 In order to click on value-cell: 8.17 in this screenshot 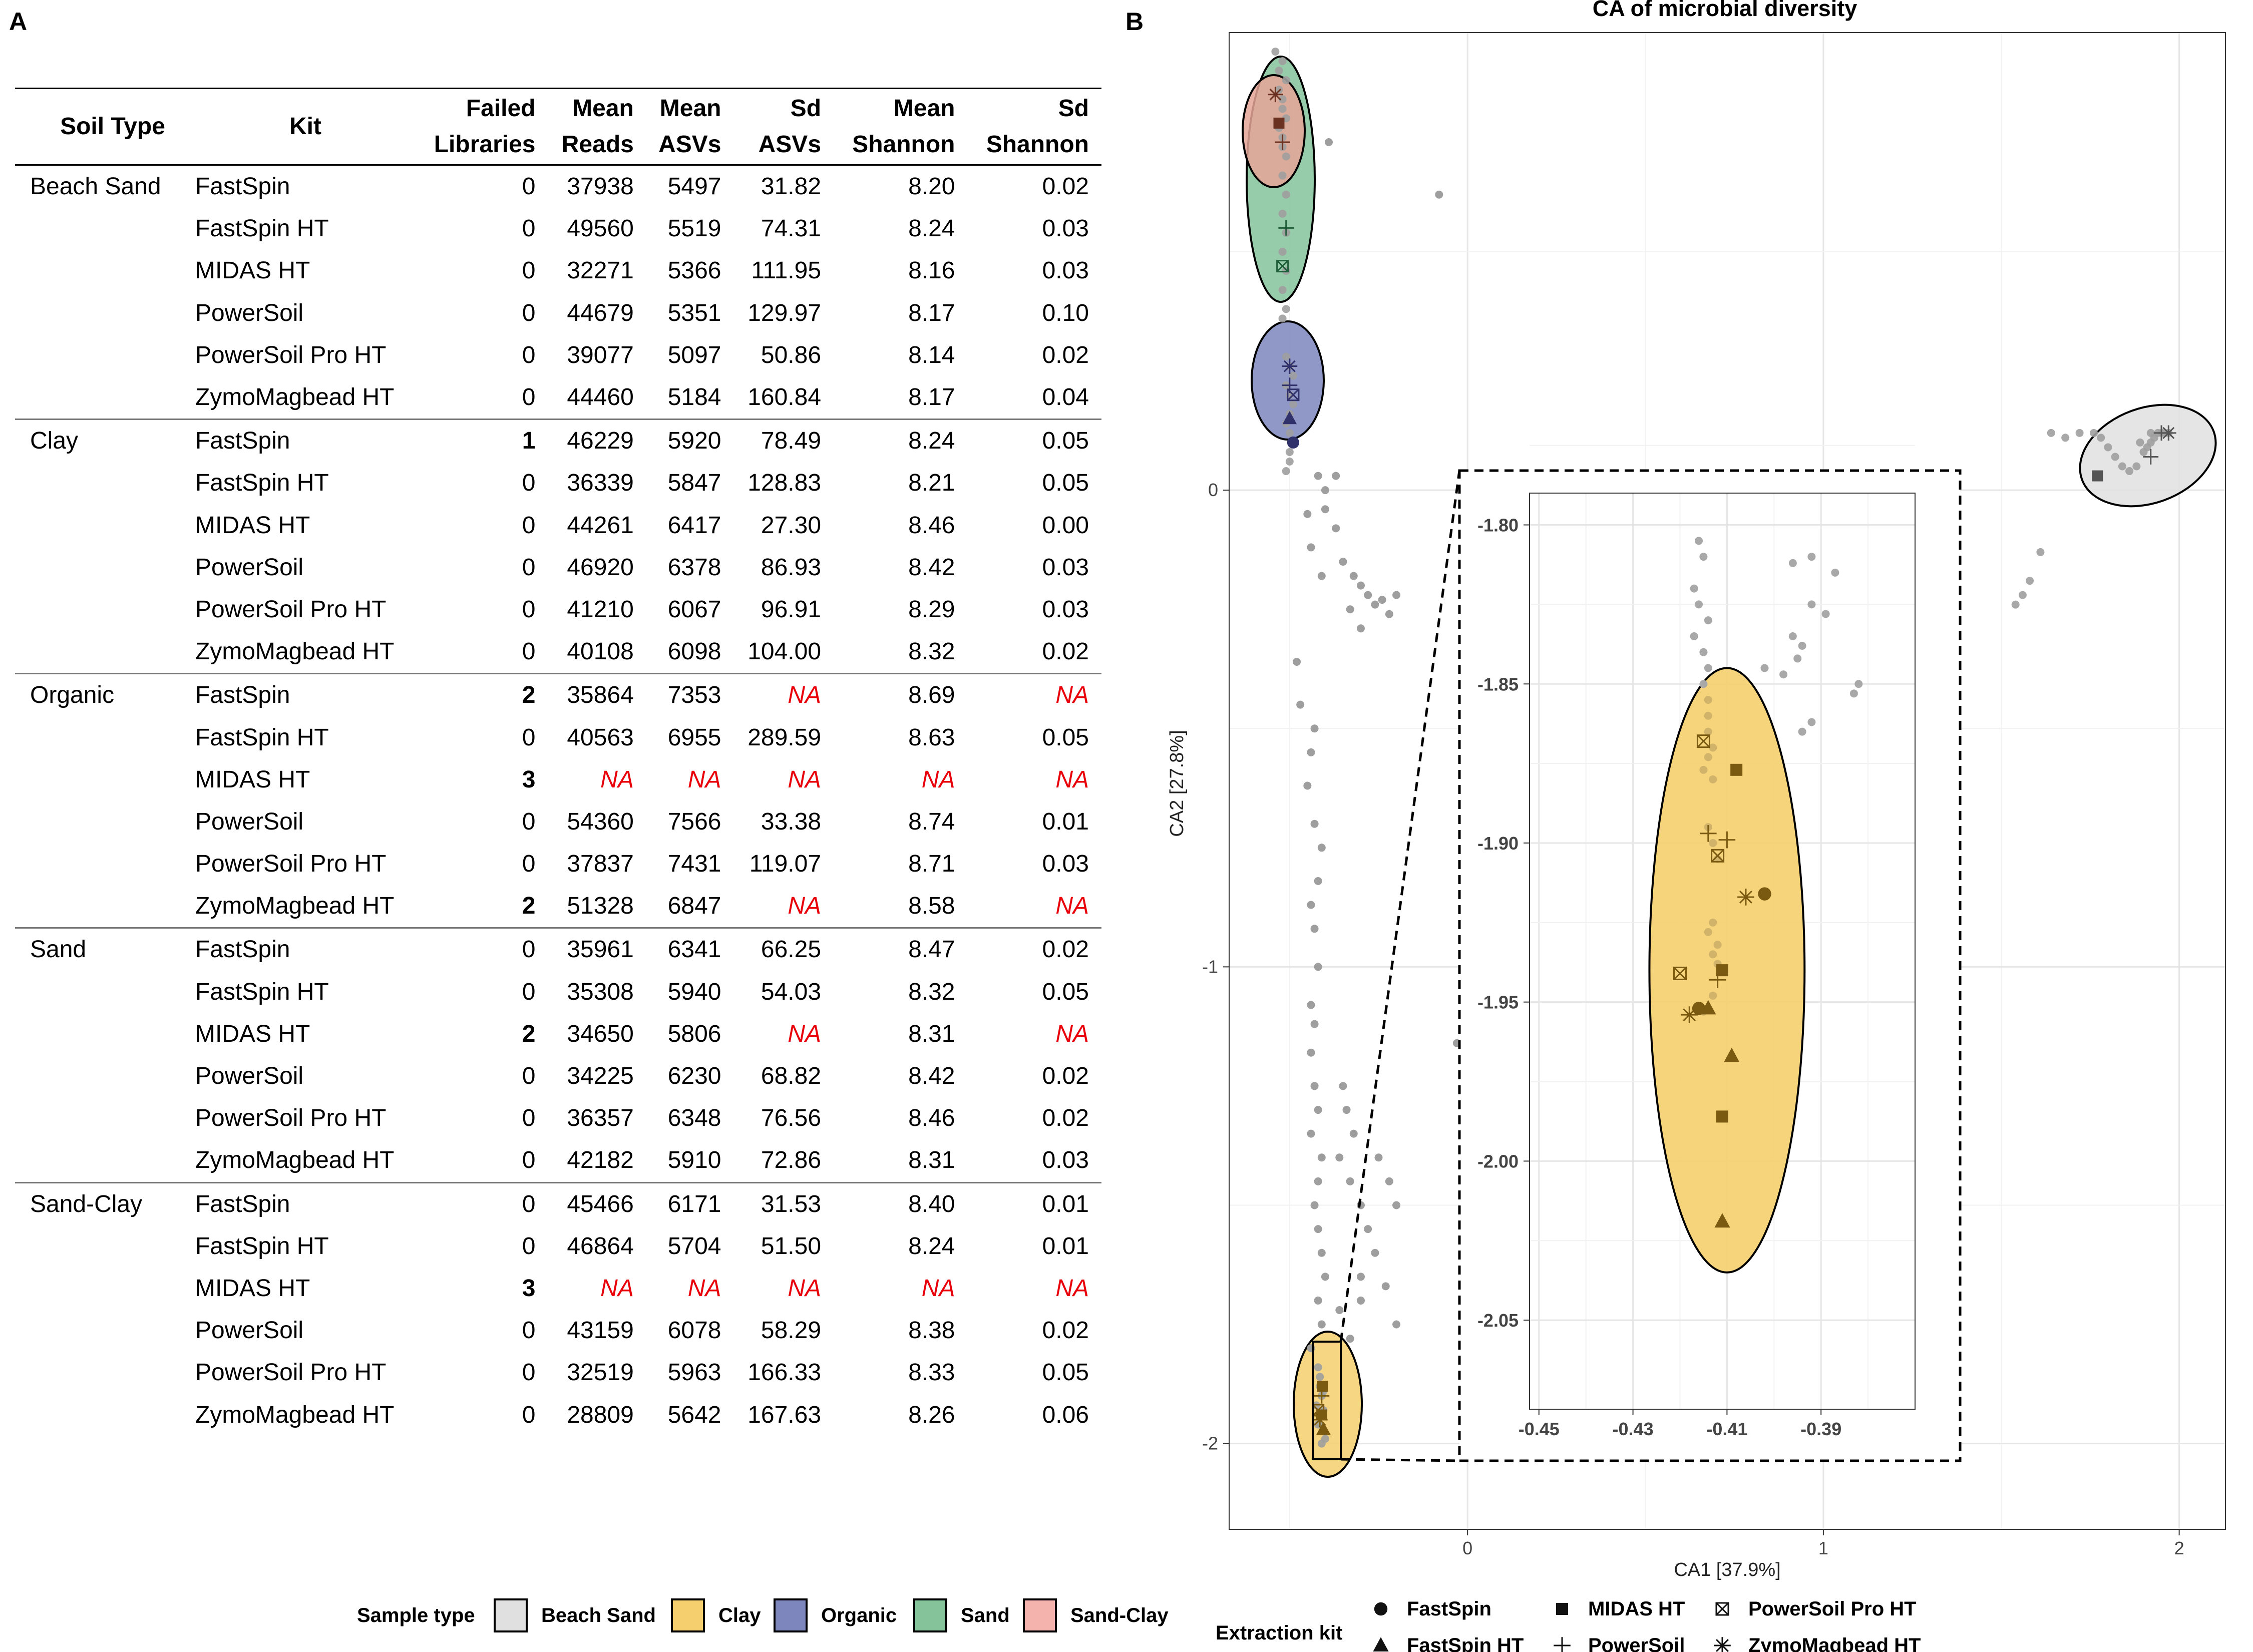, I will do `click(931, 312)`.